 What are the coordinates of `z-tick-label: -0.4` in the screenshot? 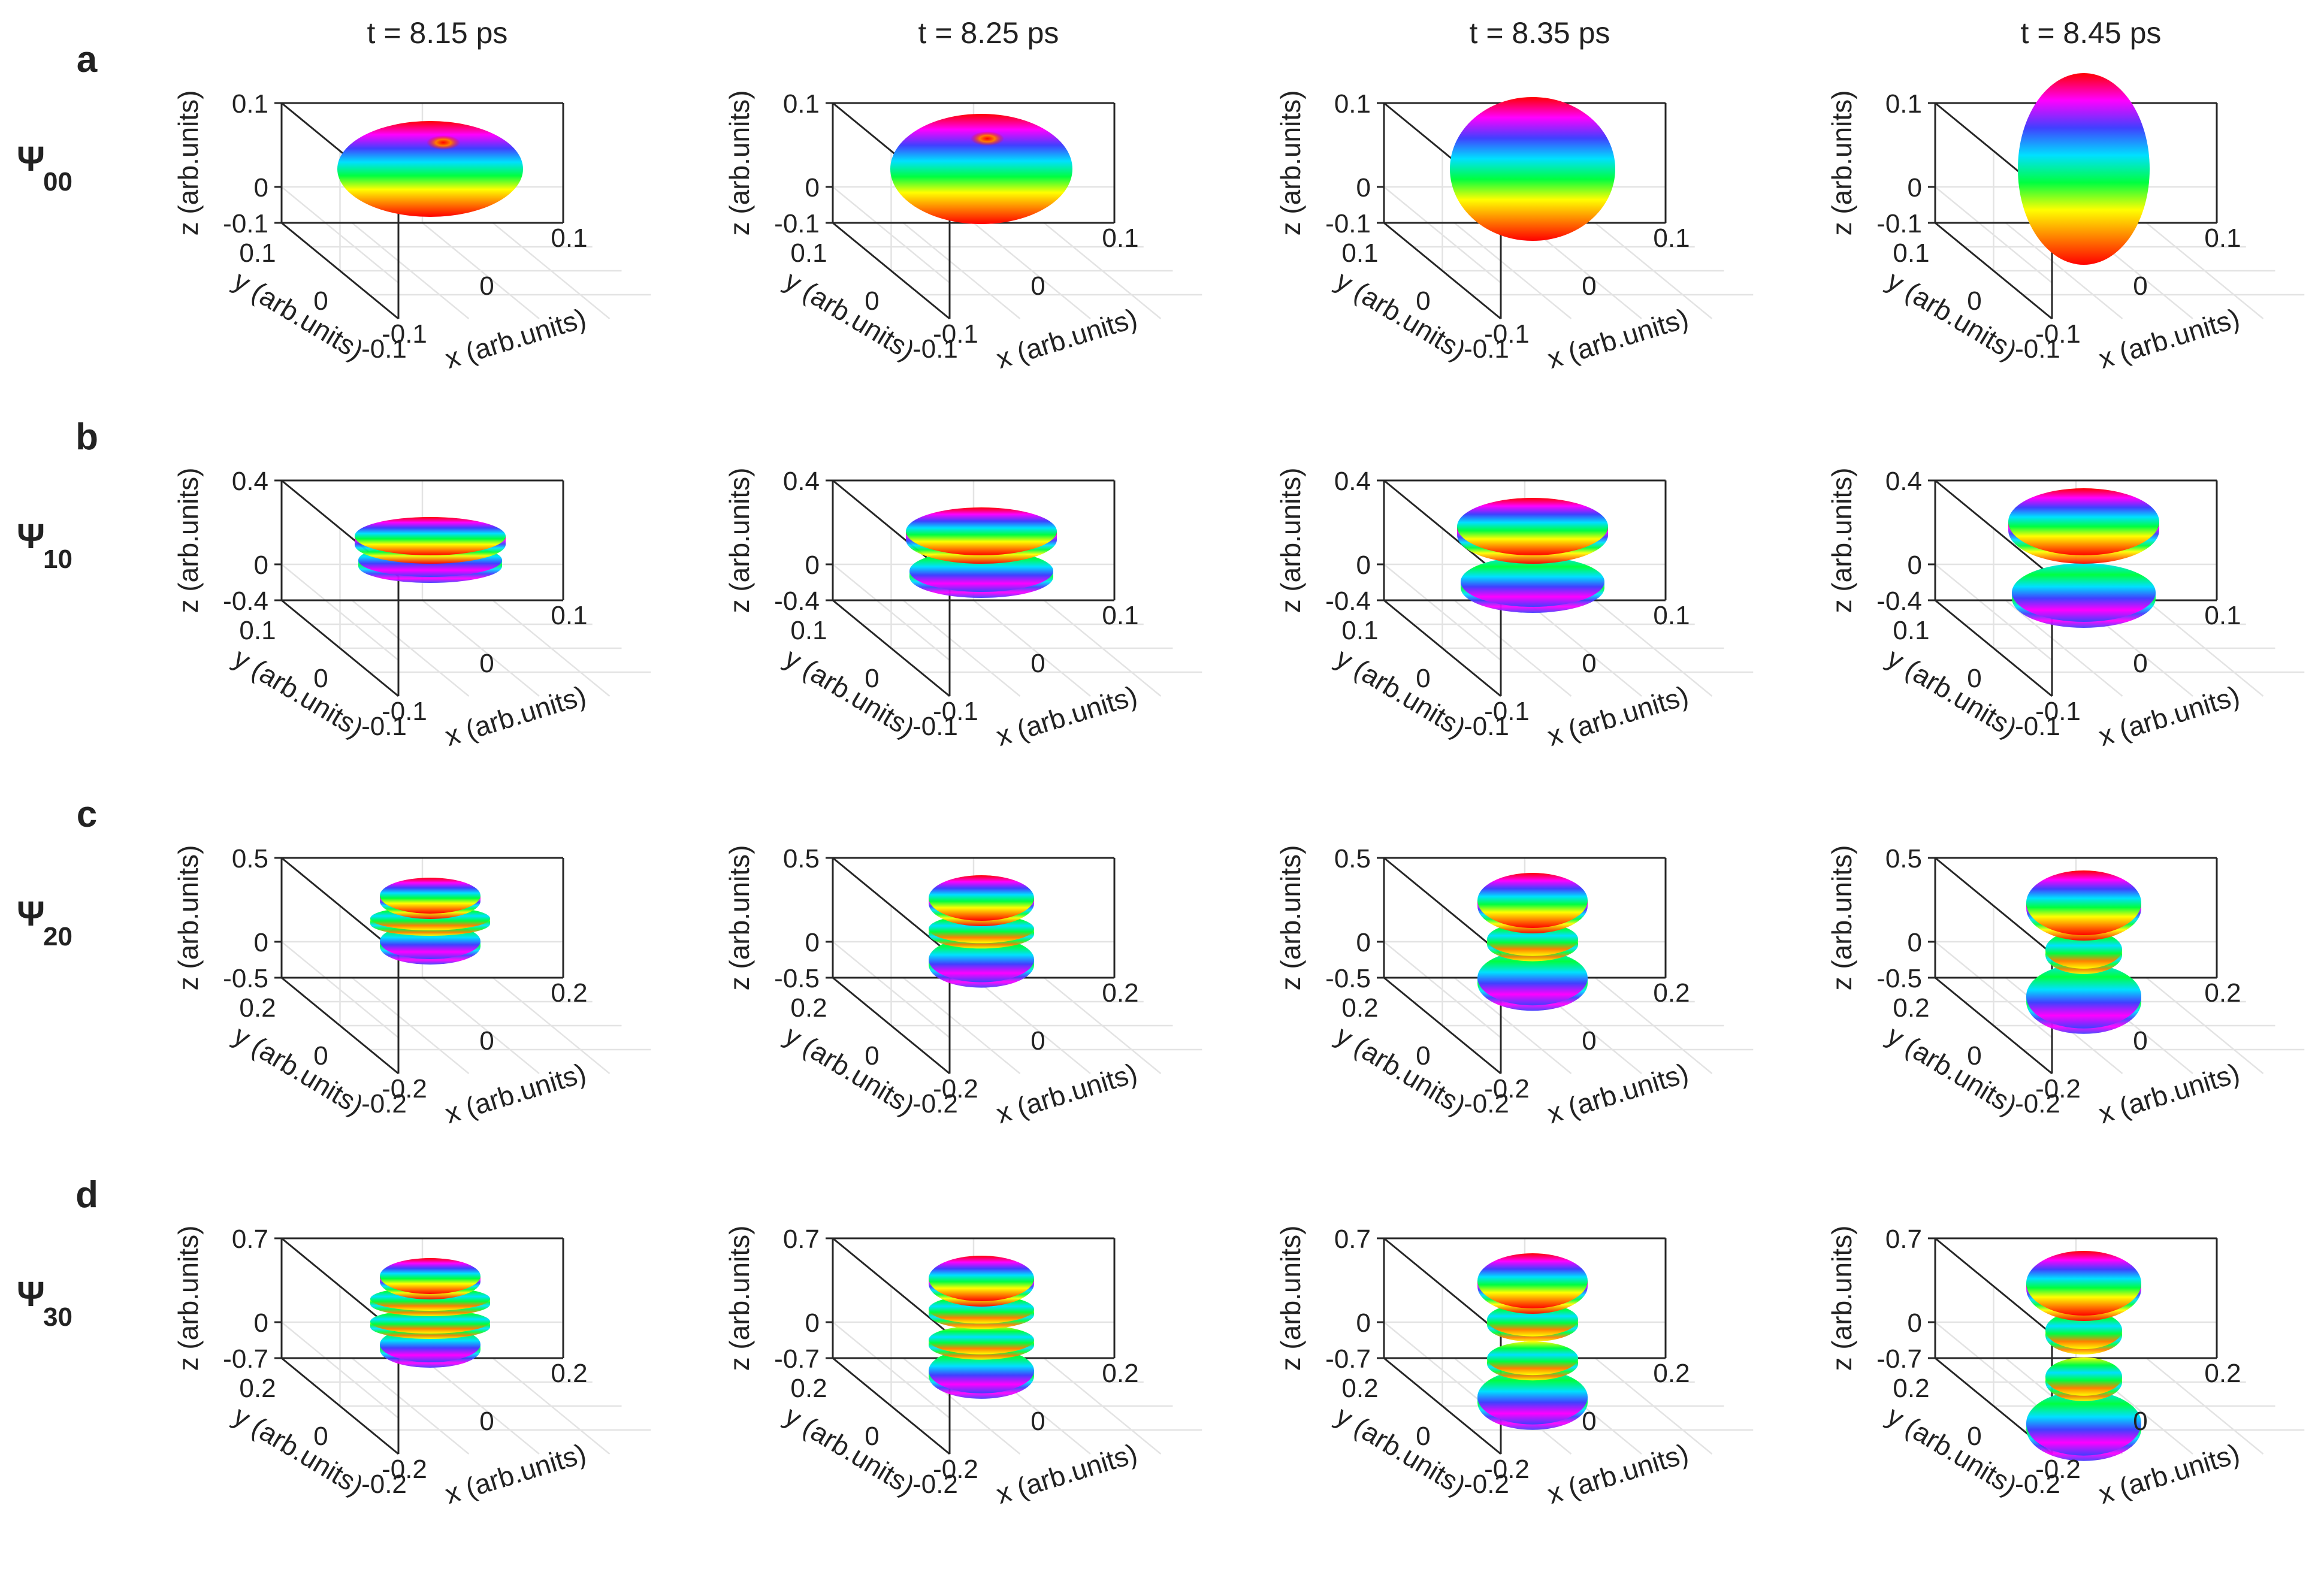 It's located at (1348, 601).